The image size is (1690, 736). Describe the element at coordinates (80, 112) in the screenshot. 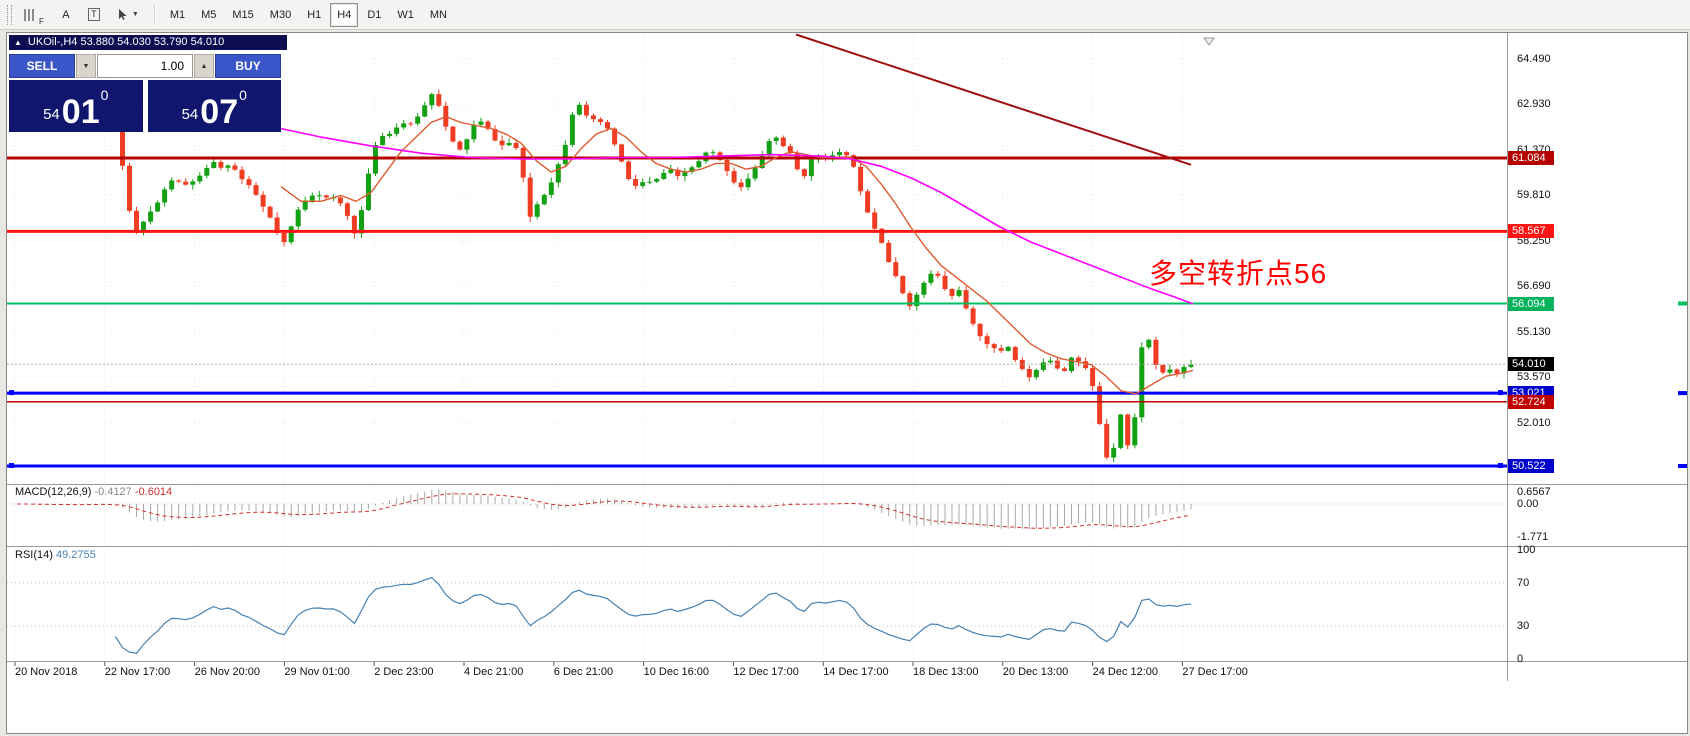

I see `sell-price-pips: 01` at that location.